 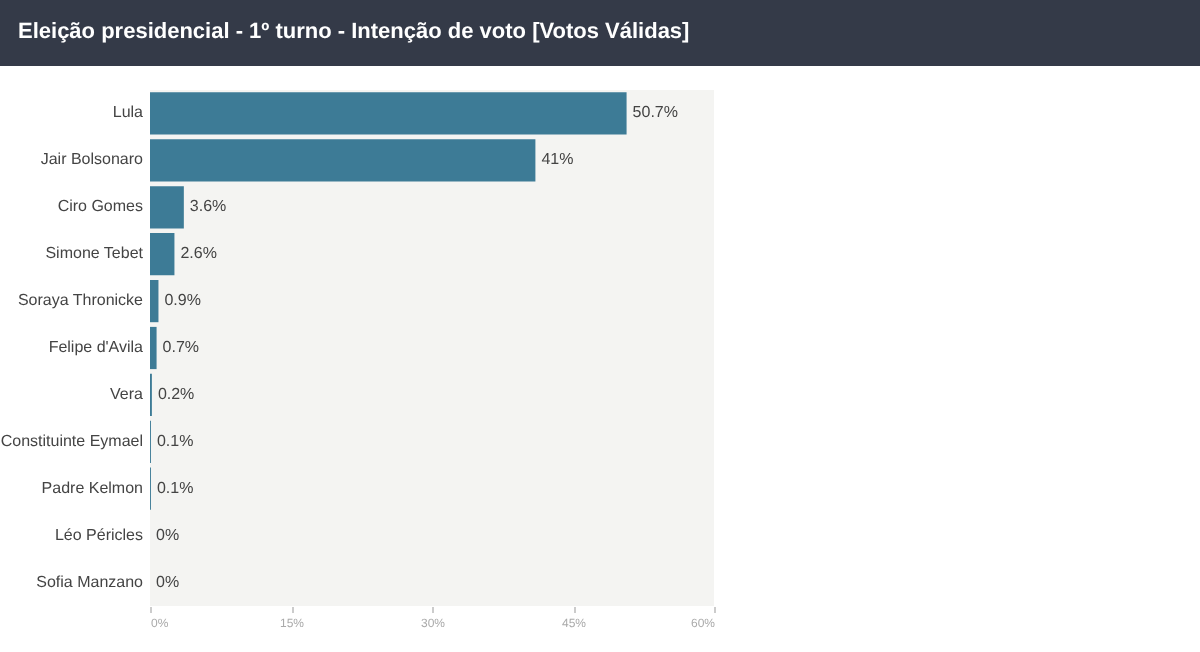 I want to click on data-label: 2.6%, so click(x=198, y=253).